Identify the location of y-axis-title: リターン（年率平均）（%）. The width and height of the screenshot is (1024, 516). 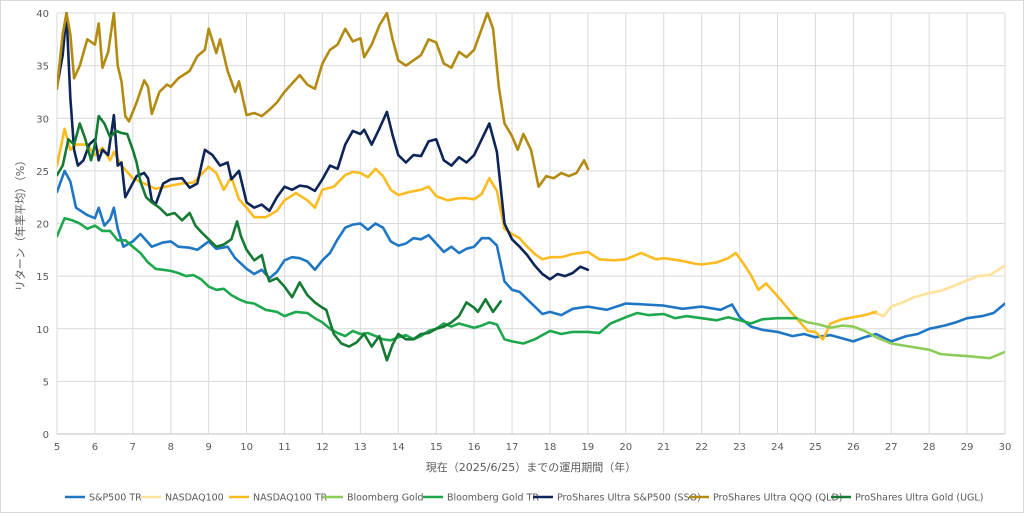
(20, 223).